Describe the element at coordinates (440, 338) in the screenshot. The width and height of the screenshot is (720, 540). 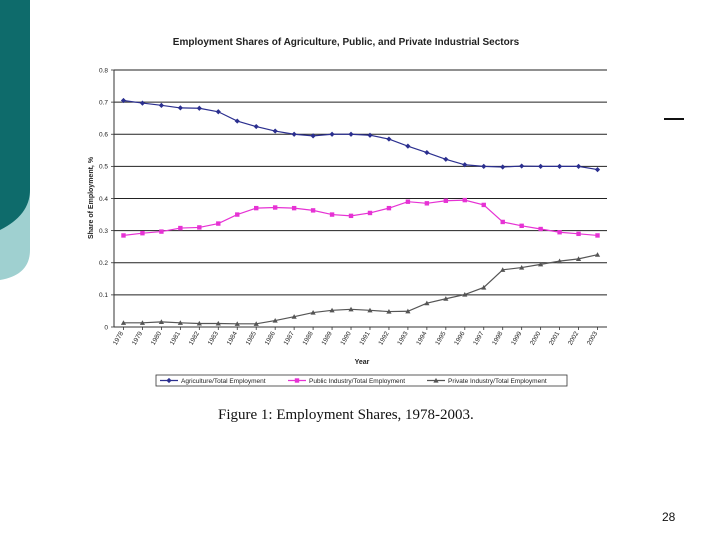
I see `x-tick-label: 1995` at that location.